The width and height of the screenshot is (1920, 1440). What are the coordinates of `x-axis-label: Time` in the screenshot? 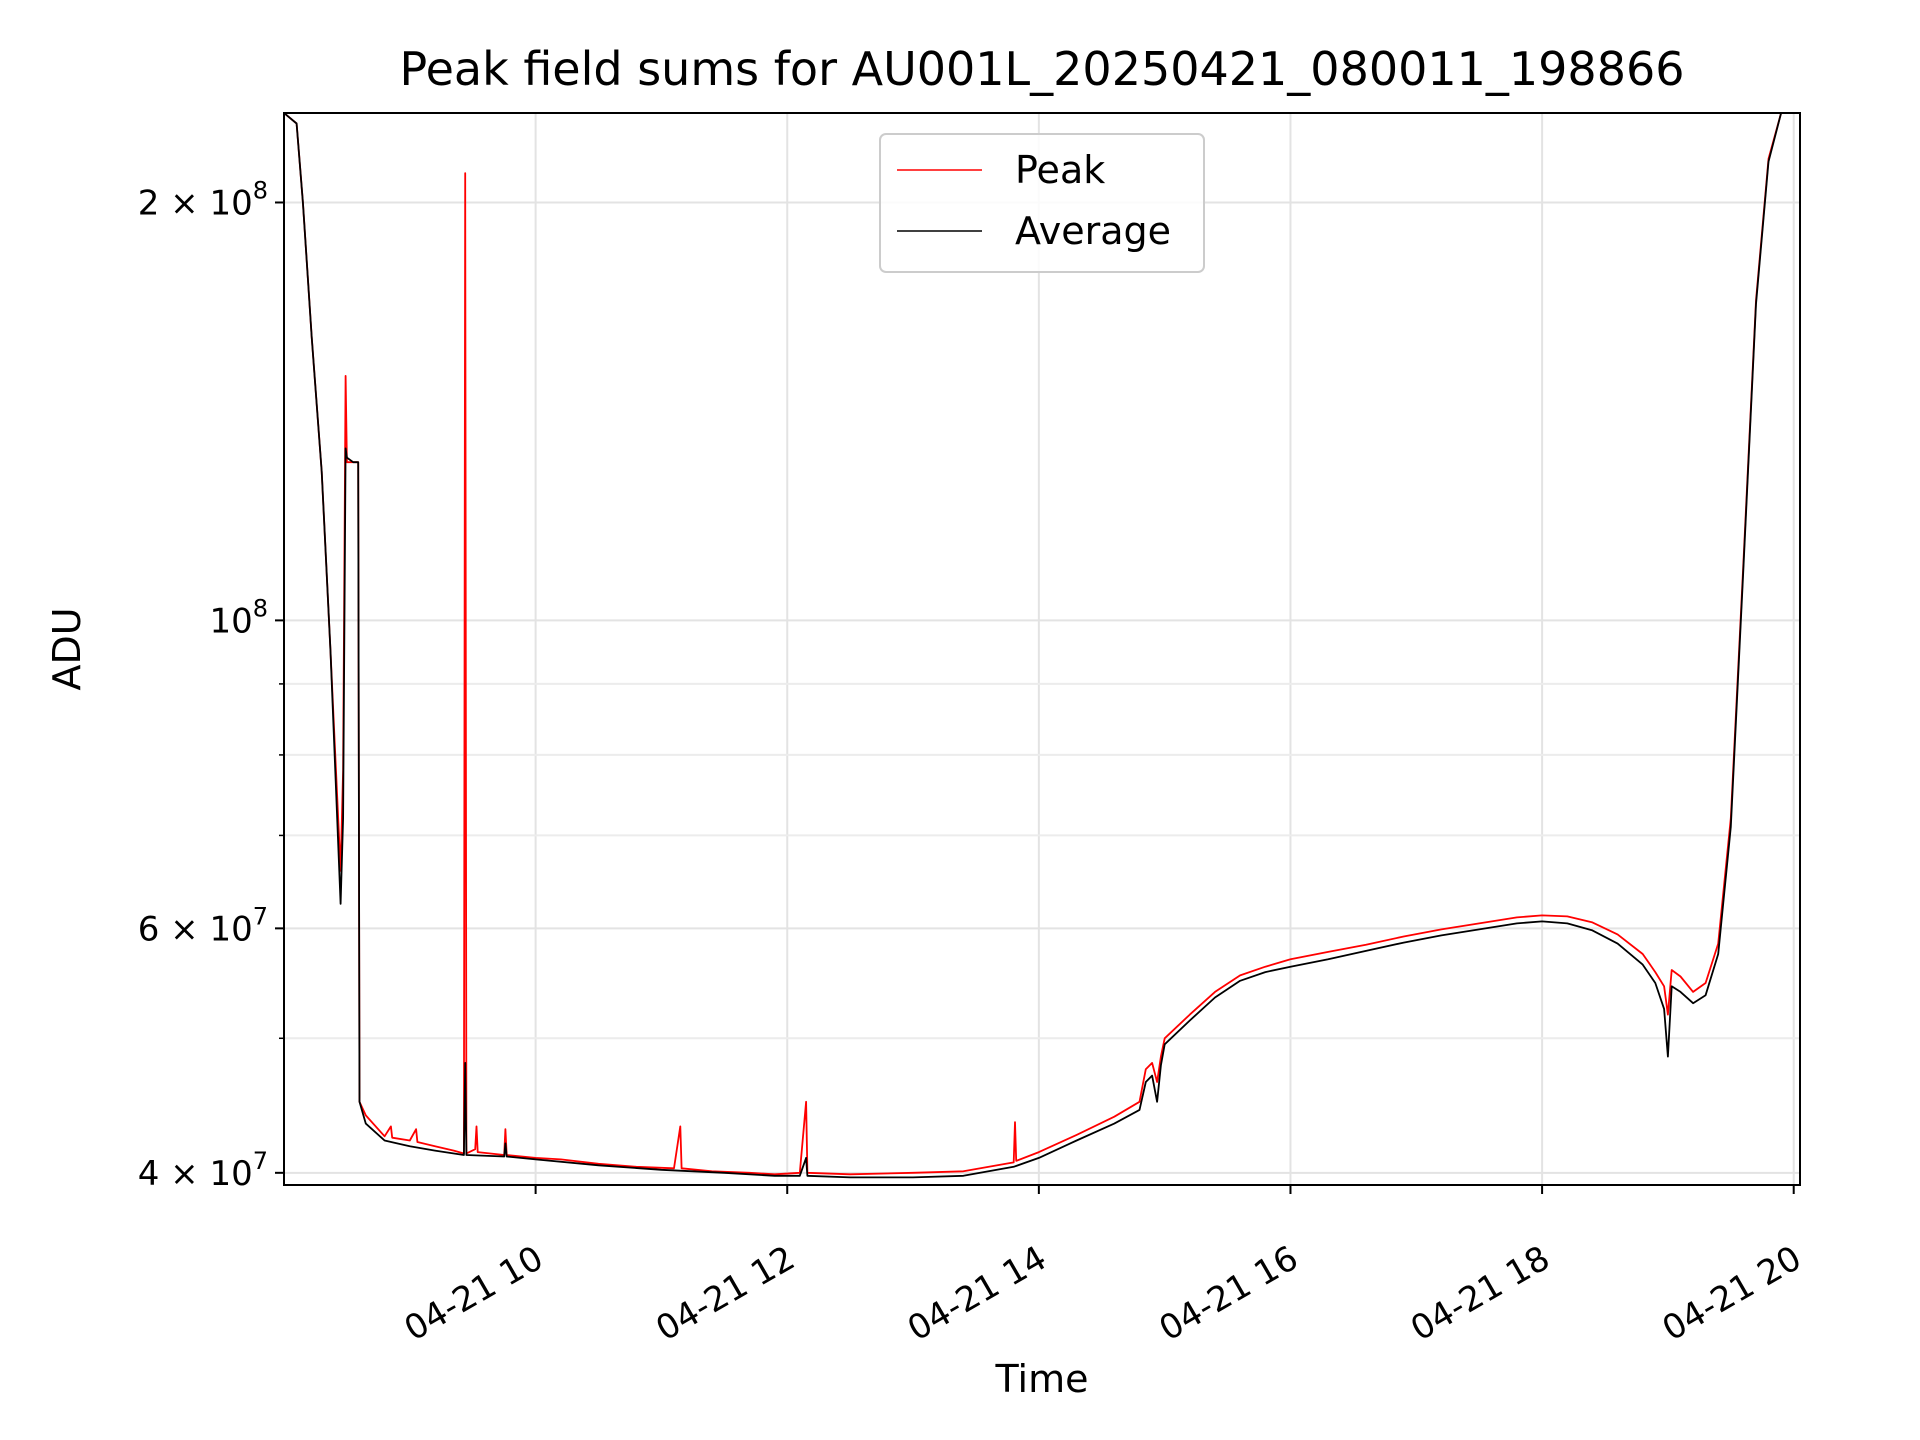 It's located at (1042, 1379).